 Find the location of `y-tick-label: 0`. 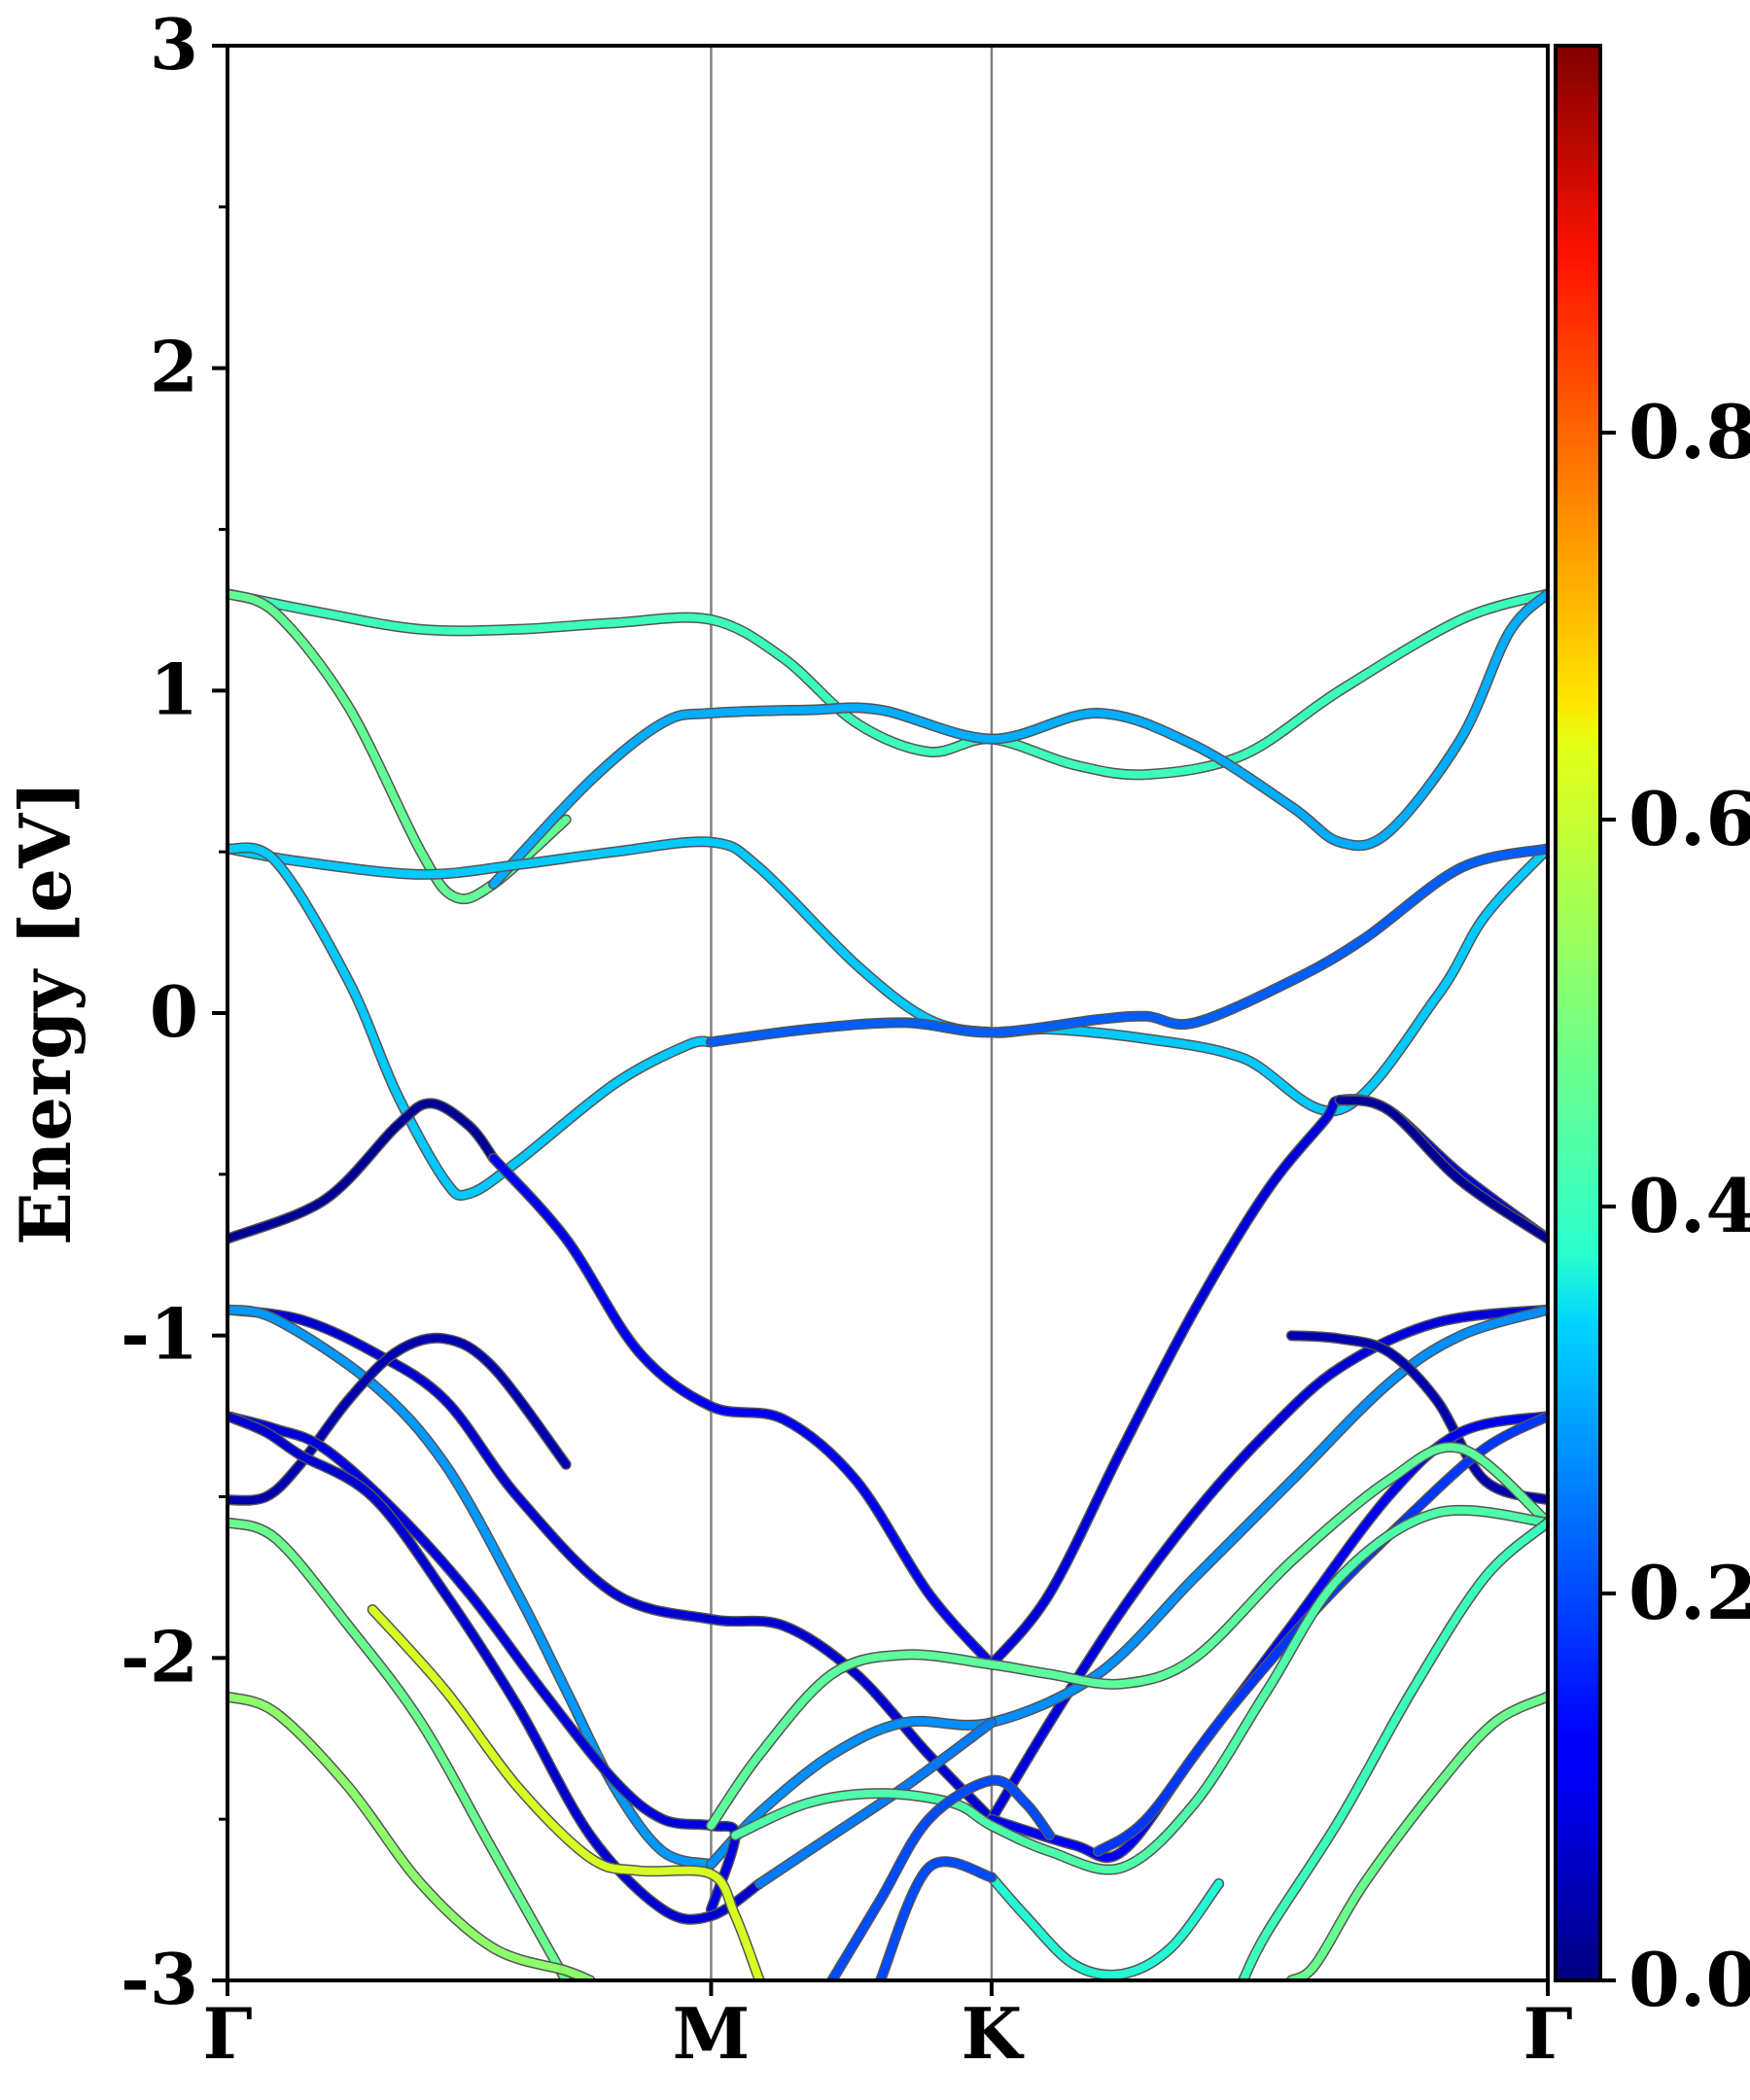

y-tick-label: 0 is located at coordinates (174, 1011).